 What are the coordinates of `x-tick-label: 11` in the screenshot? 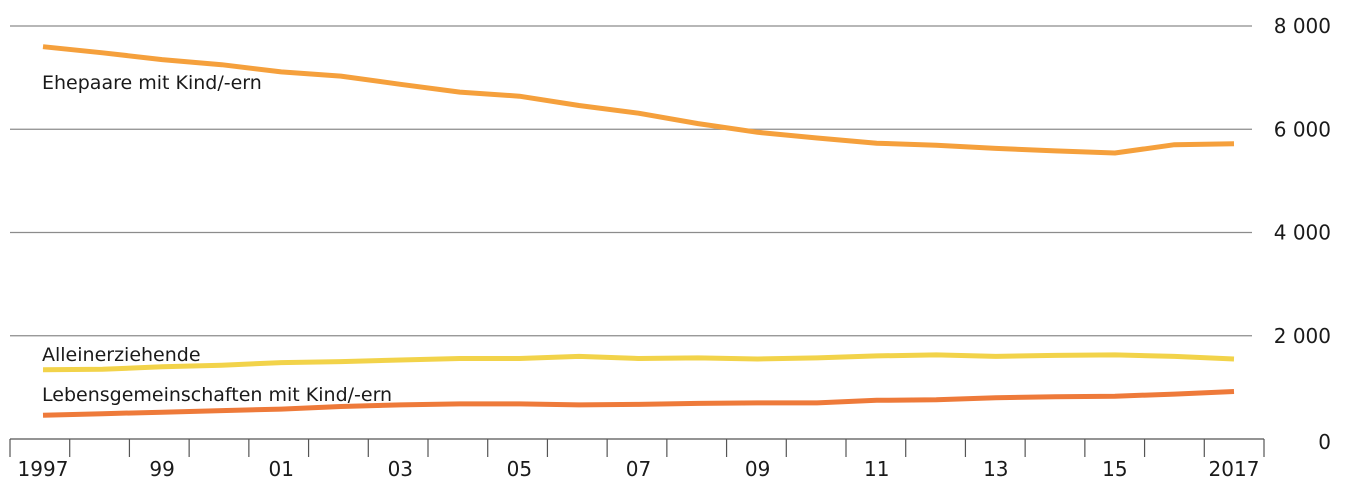 It's located at (876, 468).